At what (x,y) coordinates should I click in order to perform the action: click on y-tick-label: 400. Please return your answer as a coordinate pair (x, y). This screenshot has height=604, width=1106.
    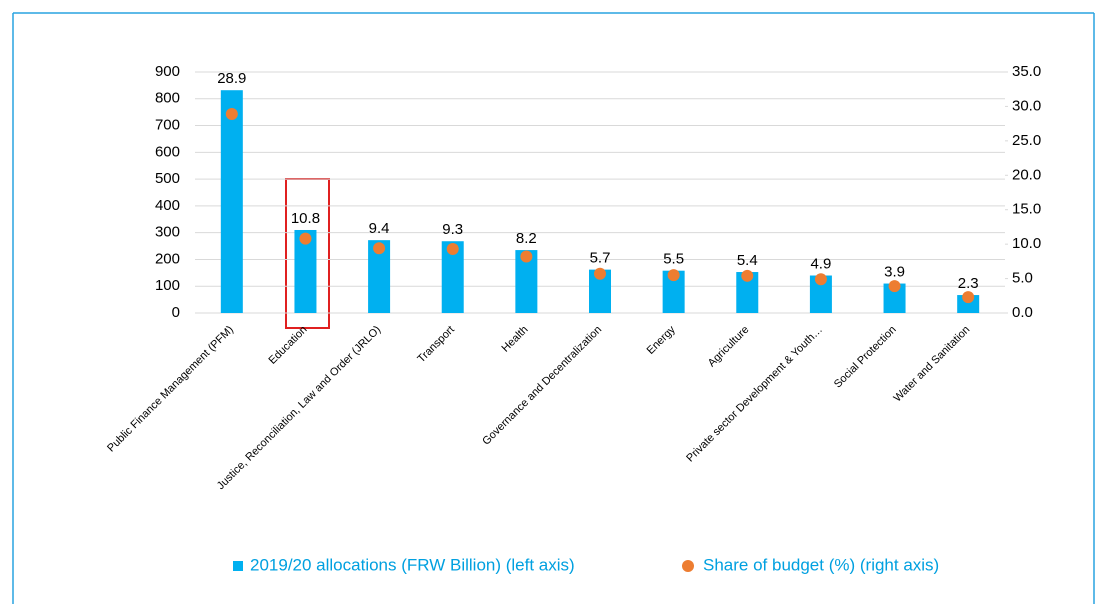
    Looking at the image, I should click on (167, 205).